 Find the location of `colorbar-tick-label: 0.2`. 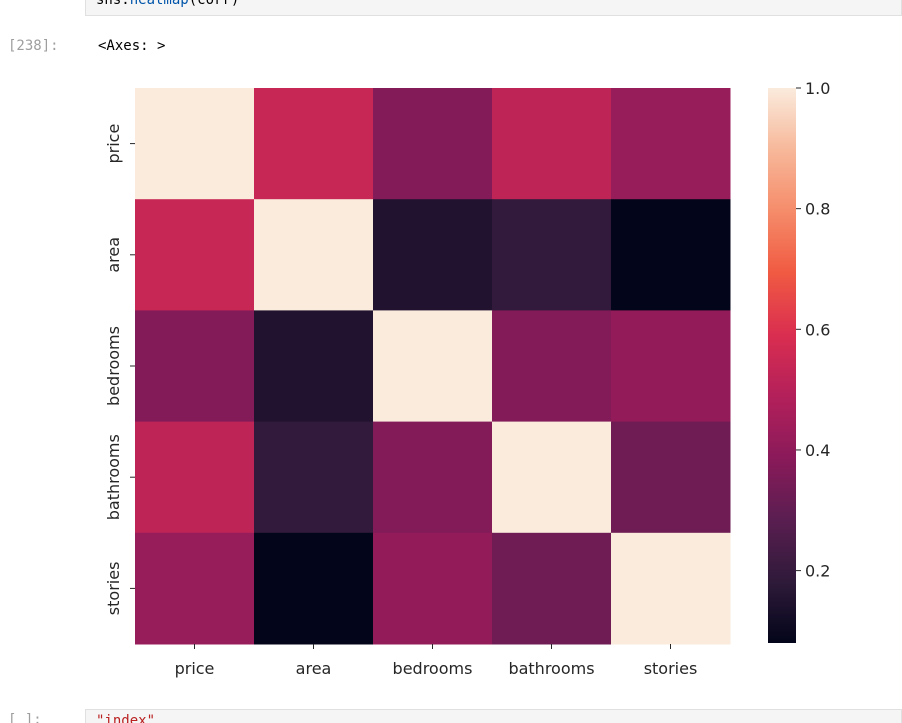

colorbar-tick-label: 0.2 is located at coordinates (817, 571).